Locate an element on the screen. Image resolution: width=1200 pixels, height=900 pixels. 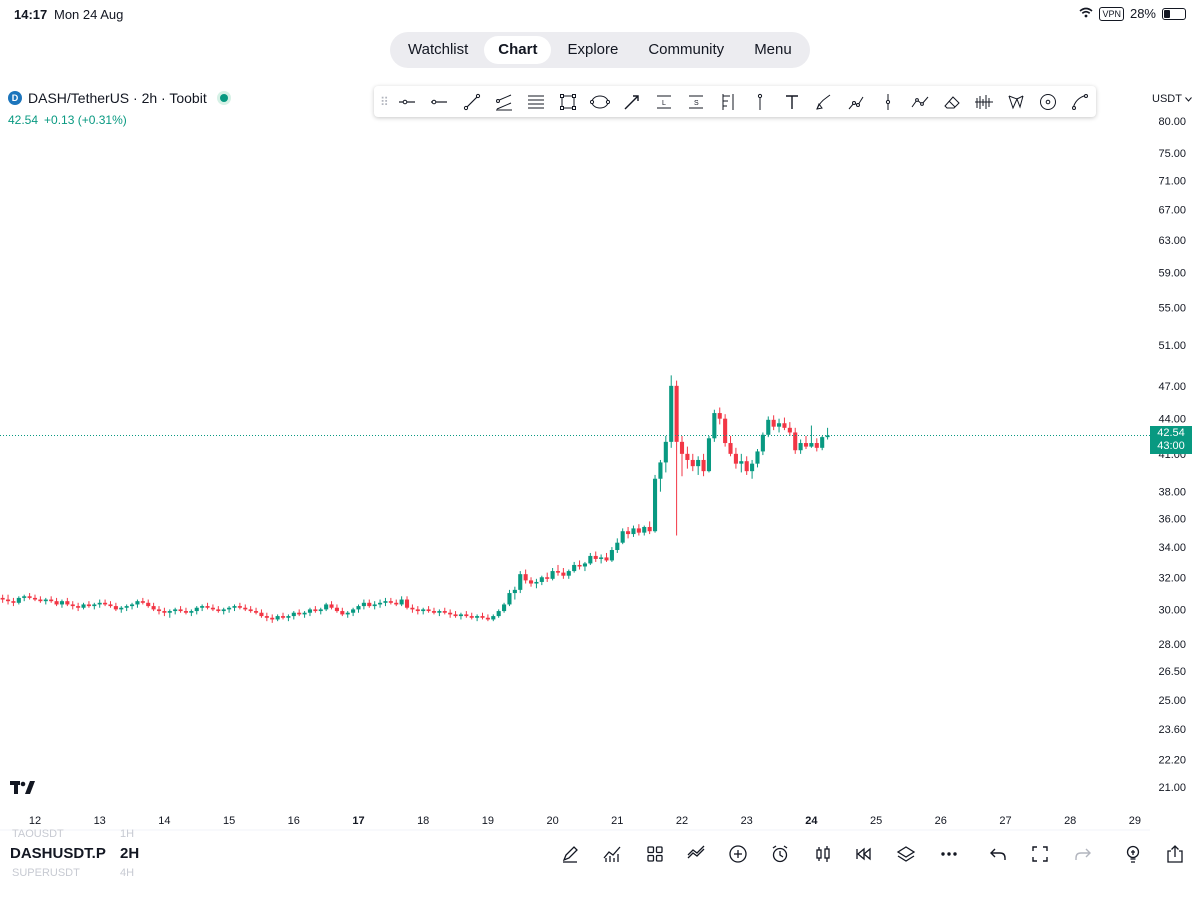
curve-tool is located at coordinates (1080, 102).